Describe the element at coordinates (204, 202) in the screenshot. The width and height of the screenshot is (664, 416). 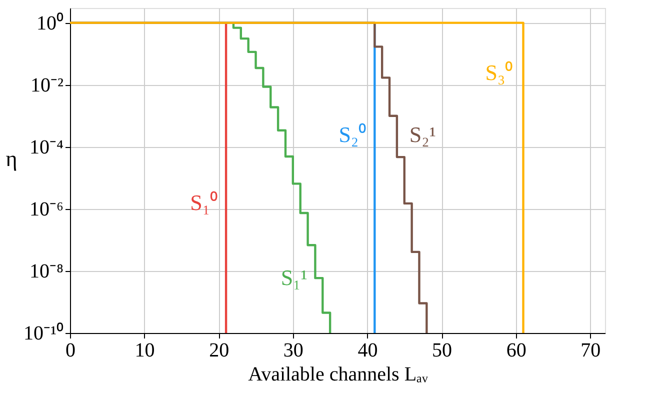
I see `series-label: S₁⁰` at that location.